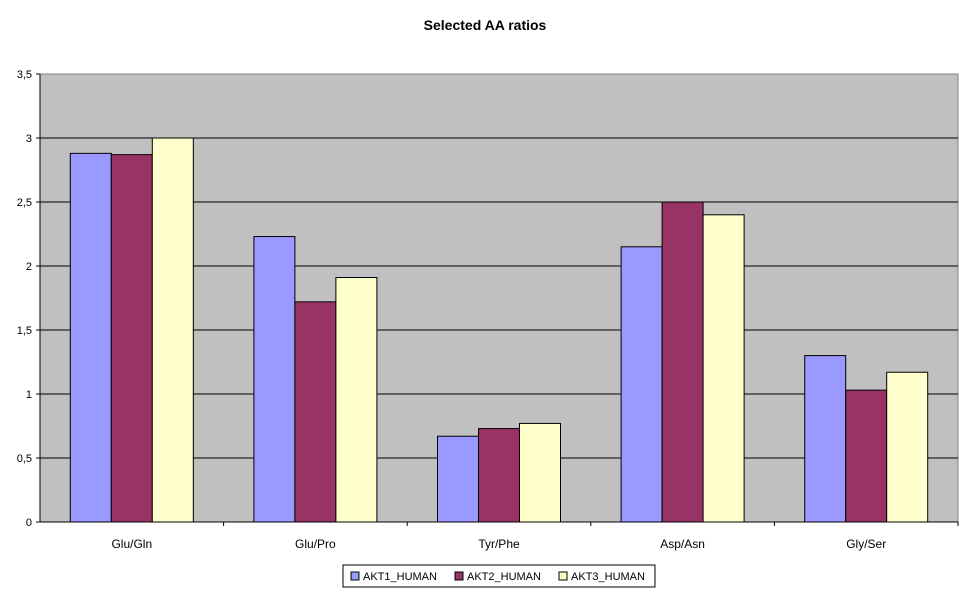  Describe the element at coordinates (29, 523) in the screenshot. I see `y-tick-label: 0` at that location.